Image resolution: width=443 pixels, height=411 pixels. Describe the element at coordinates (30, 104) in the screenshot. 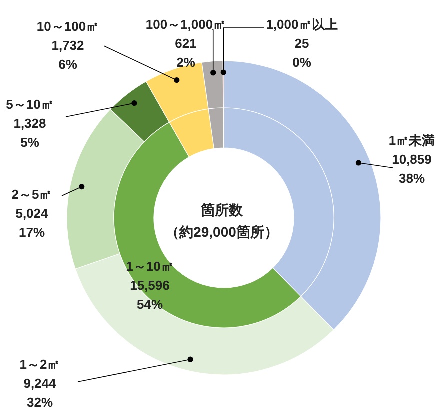

I see `slice-label: 5～10㎡` at that location.